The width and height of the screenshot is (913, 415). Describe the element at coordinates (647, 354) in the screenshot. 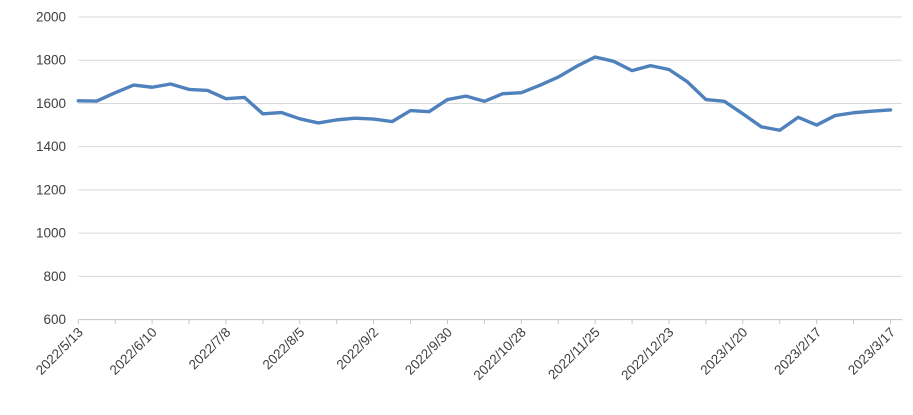

I see `x-axis-label: 2022/12/23` at that location.